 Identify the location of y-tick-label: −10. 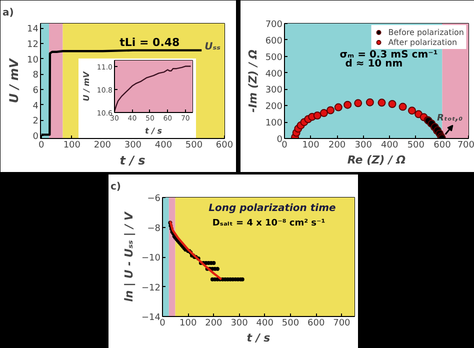
(151, 259).